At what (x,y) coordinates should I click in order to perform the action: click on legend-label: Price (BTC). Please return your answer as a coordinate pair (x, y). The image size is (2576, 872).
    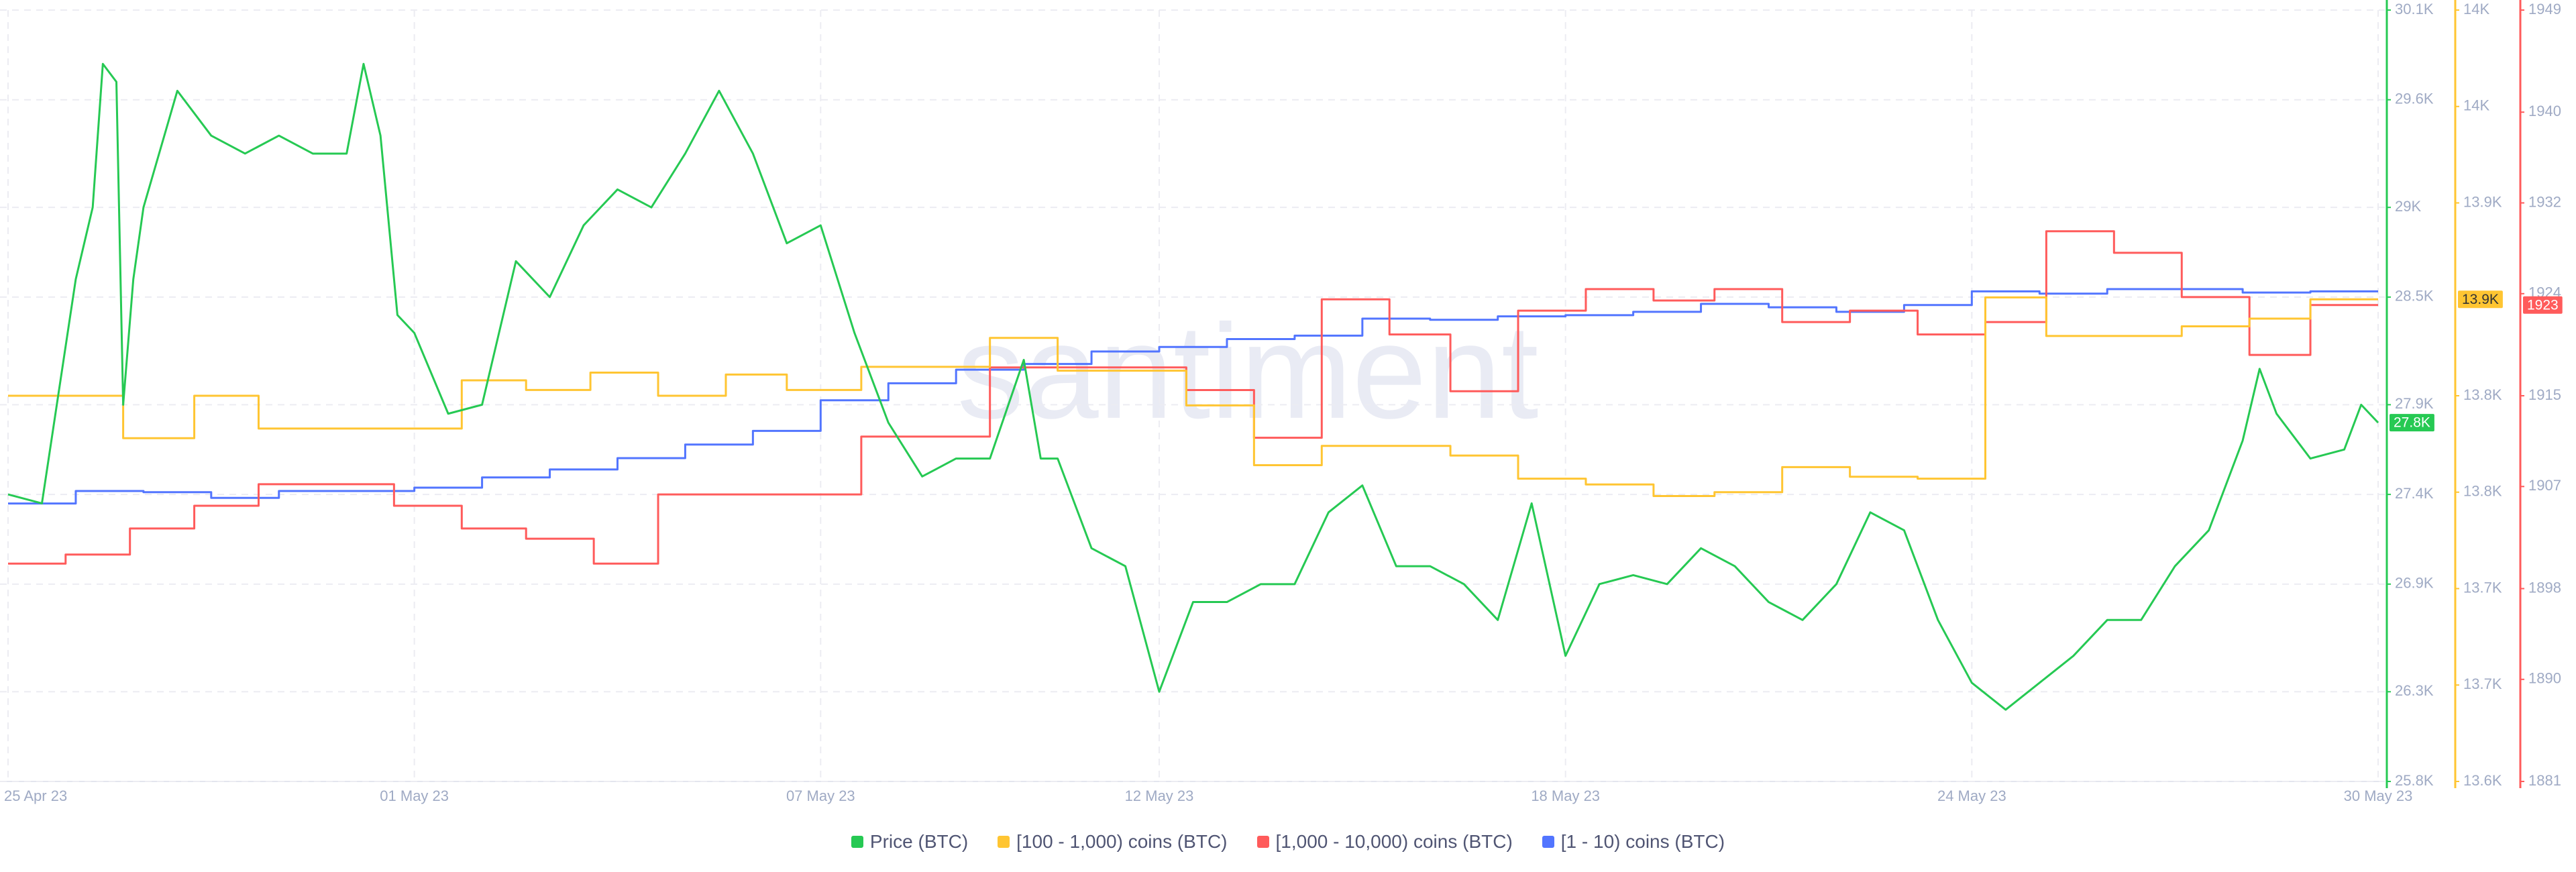
    Looking at the image, I should click on (919, 841).